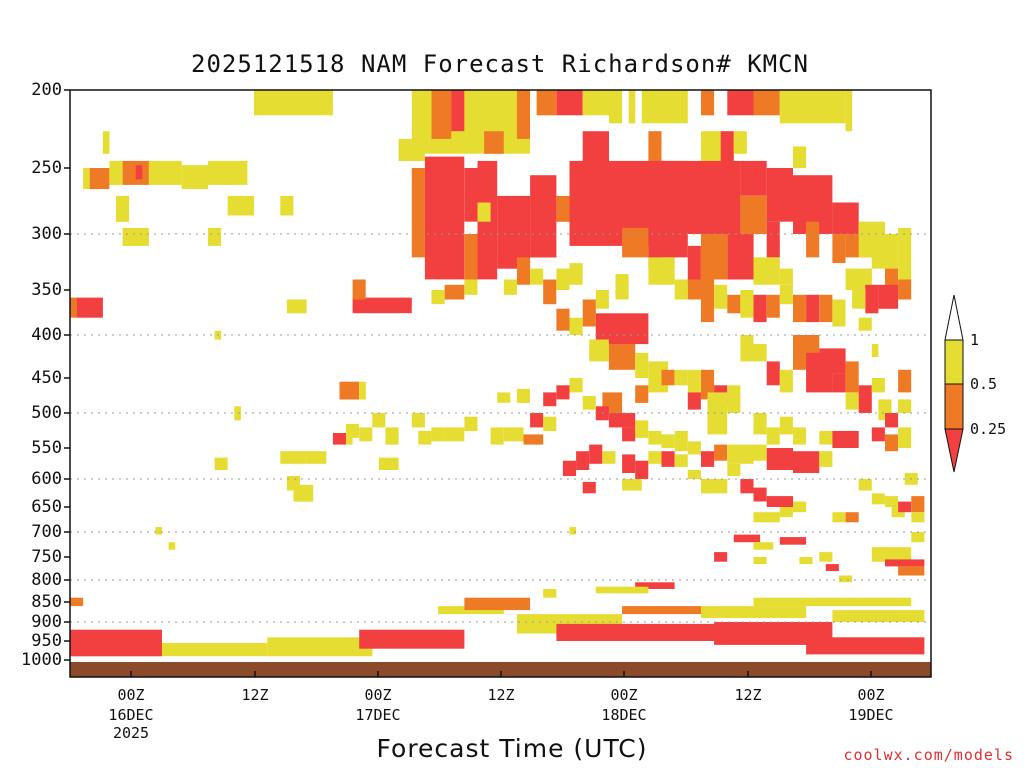 The width and height of the screenshot is (1024, 768). What do you see at coordinates (46, 507) in the screenshot?
I see `y-tick-label: 650` at bounding box center [46, 507].